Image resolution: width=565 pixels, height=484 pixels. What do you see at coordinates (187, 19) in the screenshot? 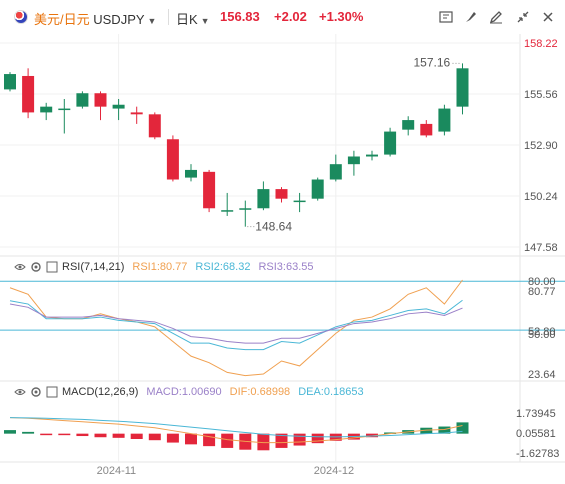
I see `period-label: 日K` at bounding box center [187, 19].